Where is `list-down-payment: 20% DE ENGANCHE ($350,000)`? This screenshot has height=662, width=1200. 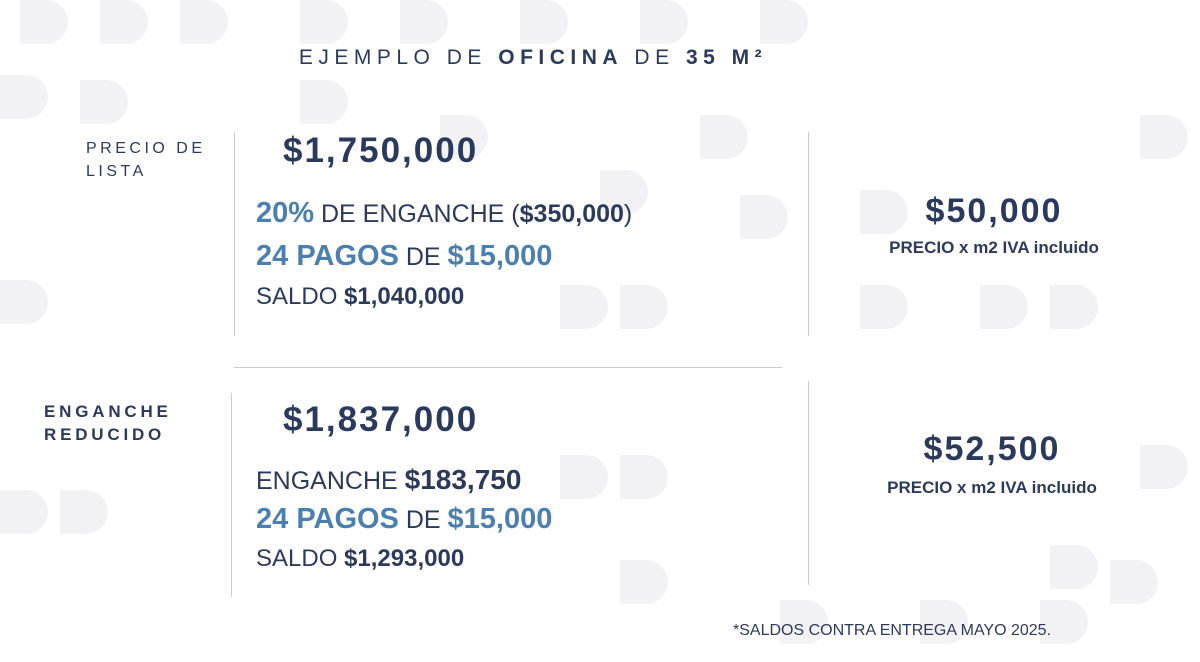 list-down-payment: 20% DE ENGANCHE ($350,000) is located at coordinates (444, 213).